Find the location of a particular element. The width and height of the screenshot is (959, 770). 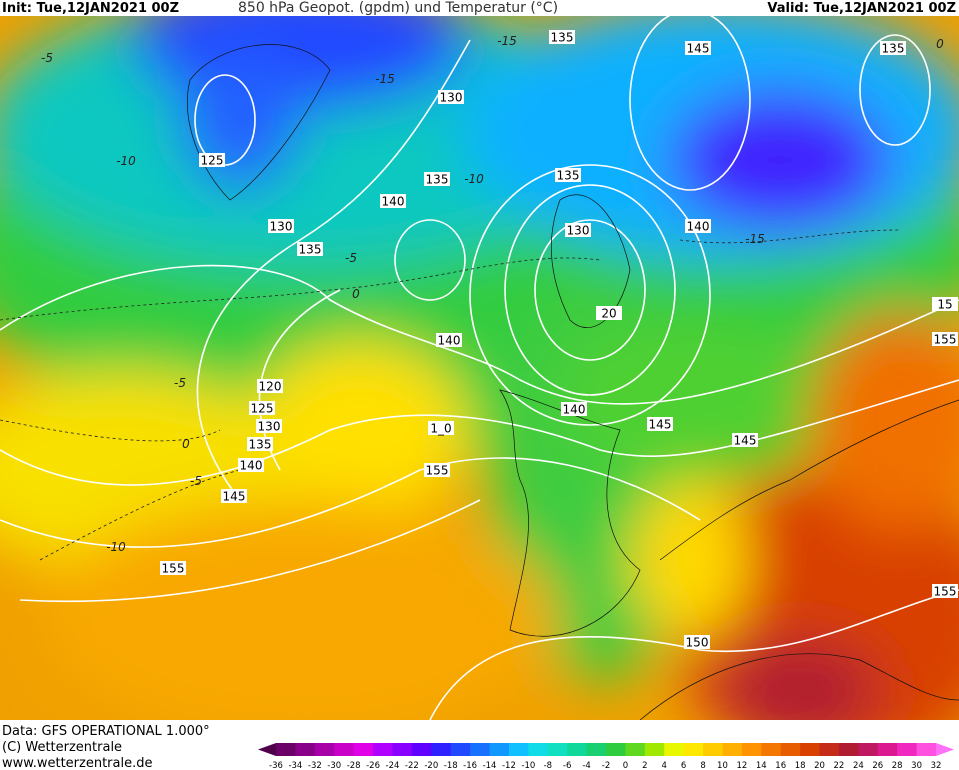

height-label: 150 is located at coordinates (697, 643).